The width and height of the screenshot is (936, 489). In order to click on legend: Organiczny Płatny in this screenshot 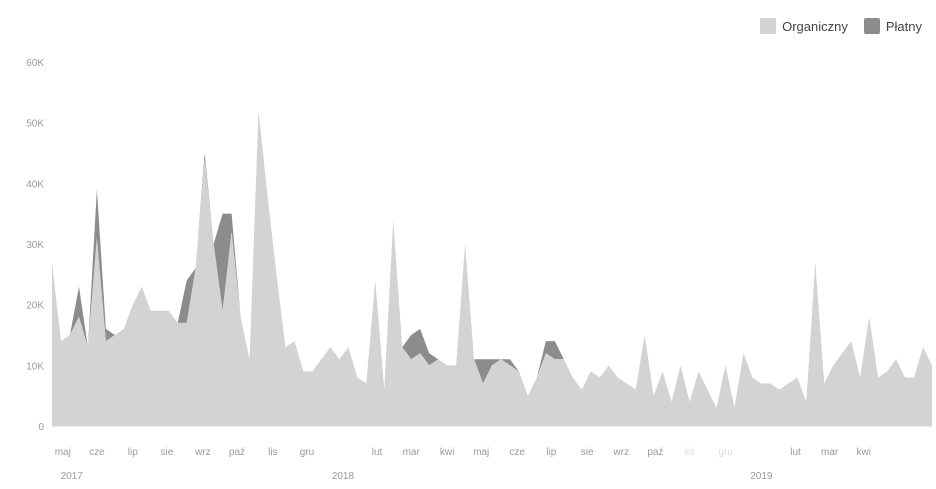, I will do `click(841, 26)`.